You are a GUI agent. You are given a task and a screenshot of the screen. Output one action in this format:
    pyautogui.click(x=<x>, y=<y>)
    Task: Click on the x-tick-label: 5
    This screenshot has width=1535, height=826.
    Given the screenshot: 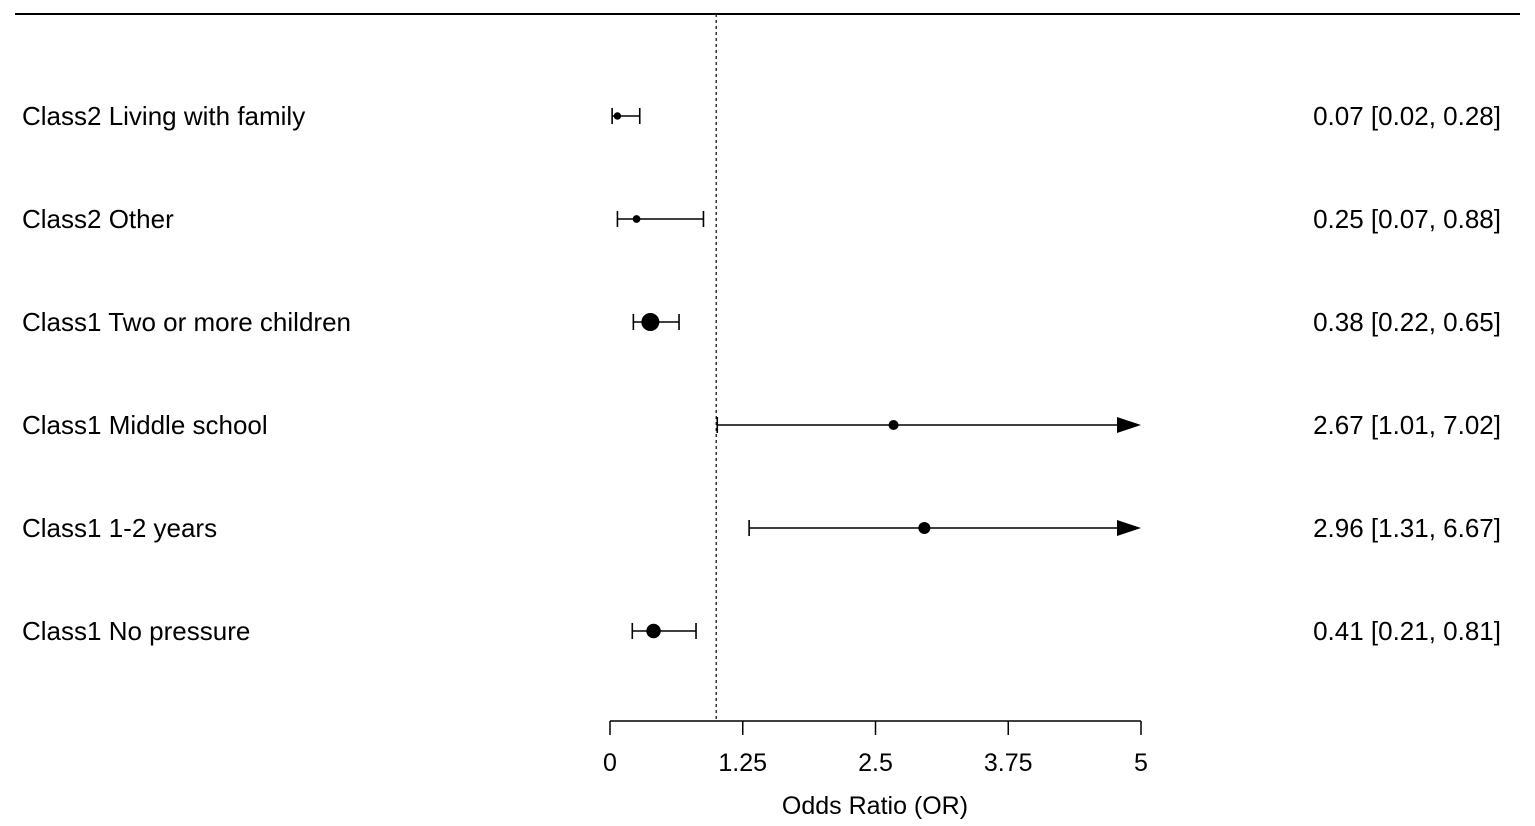 What is the action you would take?
    pyautogui.click(x=1141, y=763)
    